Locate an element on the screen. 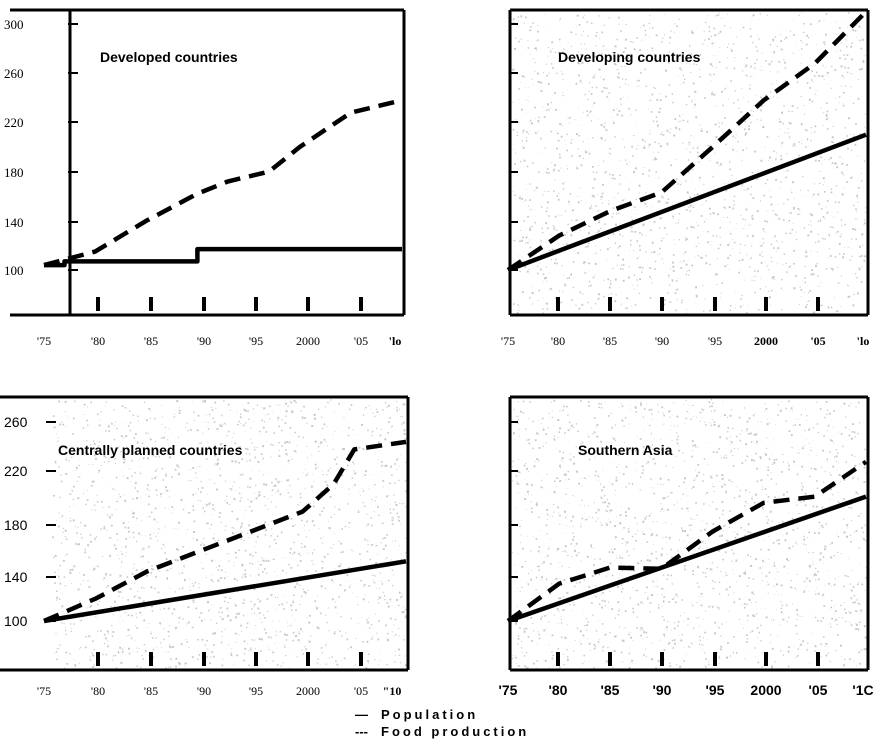 The image size is (877, 755). legend-entry-food-production: --- Food production is located at coordinates (475, 731).